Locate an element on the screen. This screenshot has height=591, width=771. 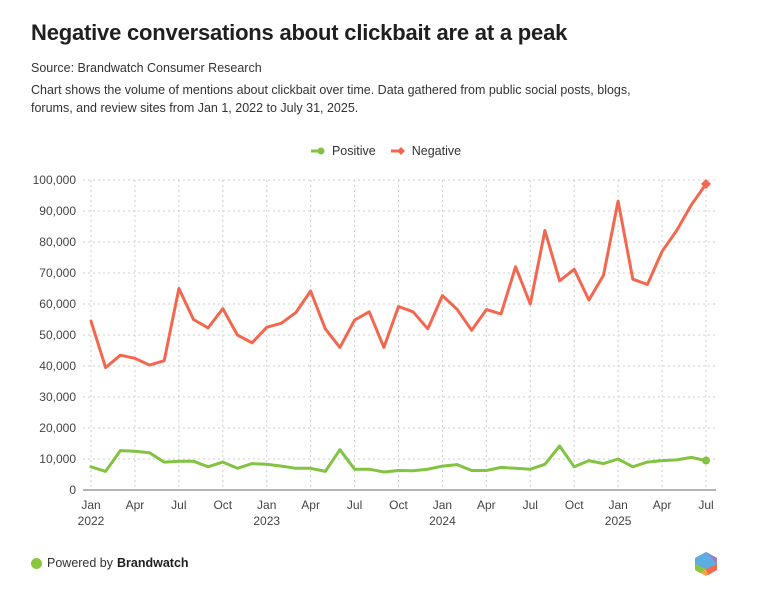
footer: Powered by Brandwatch is located at coordinates (110, 563).